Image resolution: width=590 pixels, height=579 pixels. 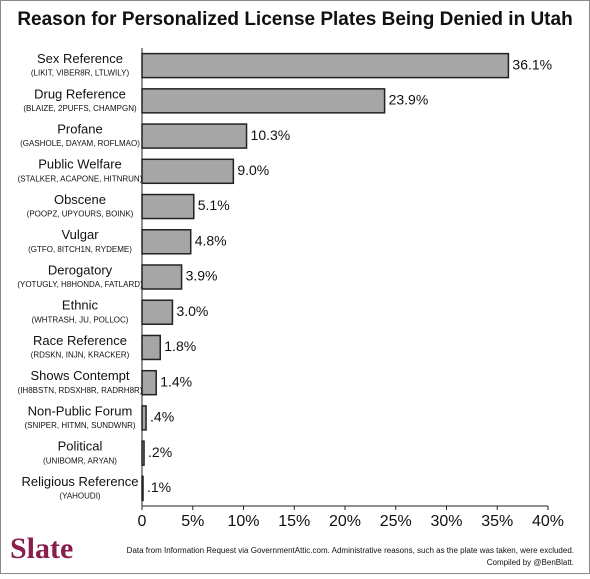 What do you see at coordinates (80, 234) in the screenshot?
I see `category-label: Vulgar` at bounding box center [80, 234].